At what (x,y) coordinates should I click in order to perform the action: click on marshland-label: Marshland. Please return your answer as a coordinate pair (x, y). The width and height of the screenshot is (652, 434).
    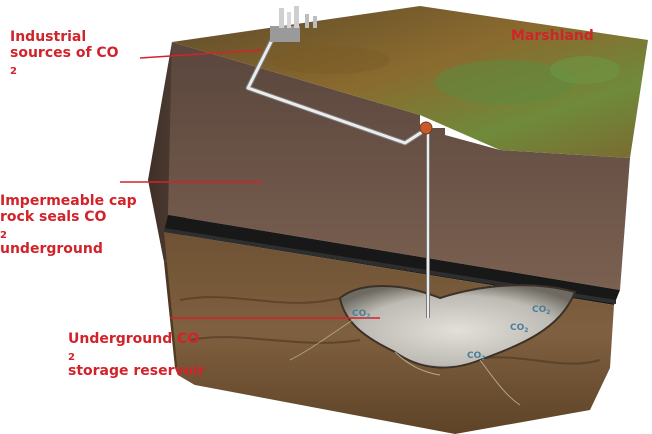
    Looking at the image, I should click on (552, 36).